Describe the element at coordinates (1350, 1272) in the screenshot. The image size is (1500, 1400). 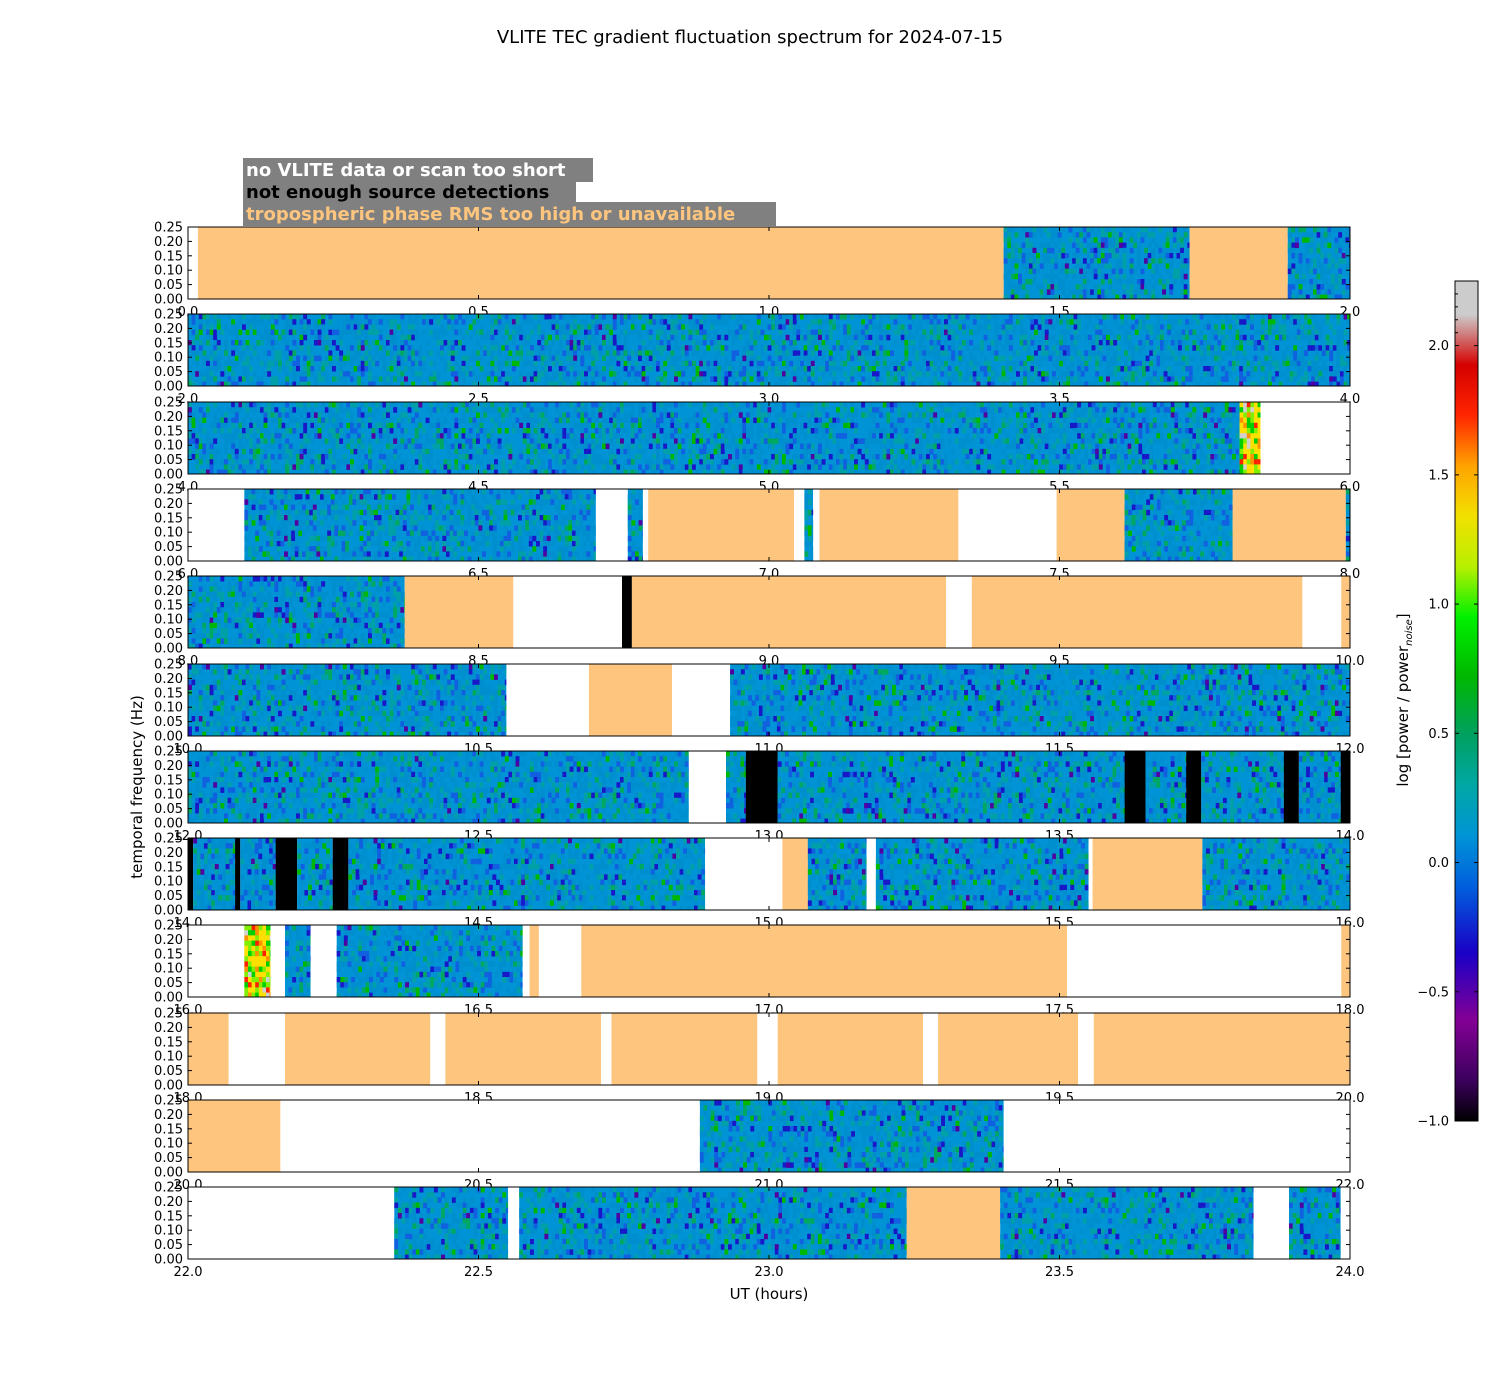
I see `x-tick-label: 24.0` at that location.